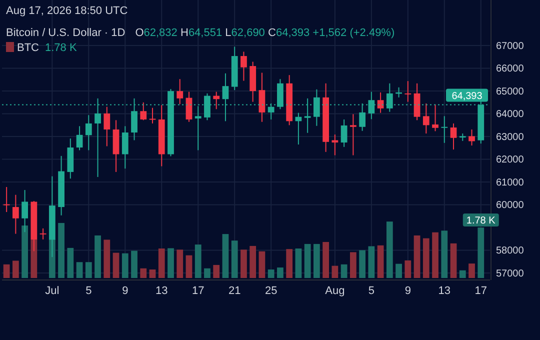  What do you see at coordinates (66, 33) in the screenshot?
I see `text: Bitcoin / U.S. Dollar · 1D` at bounding box center [66, 33].